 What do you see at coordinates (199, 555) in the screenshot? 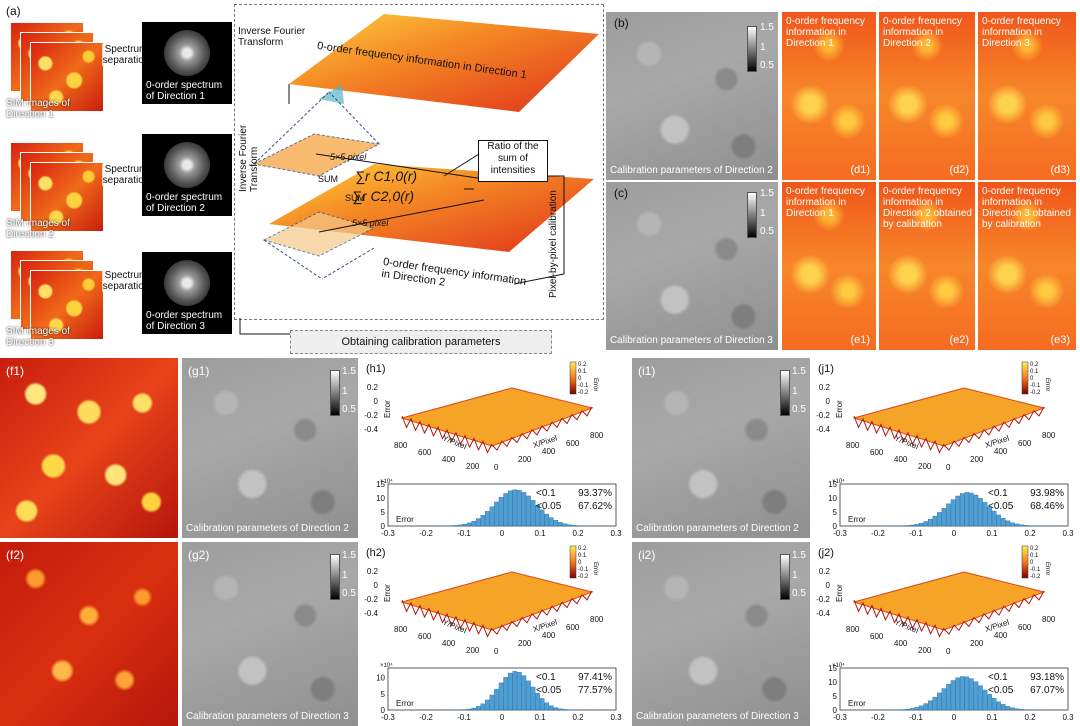
I see `label-g2: (g2)` at bounding box center [199, 555].